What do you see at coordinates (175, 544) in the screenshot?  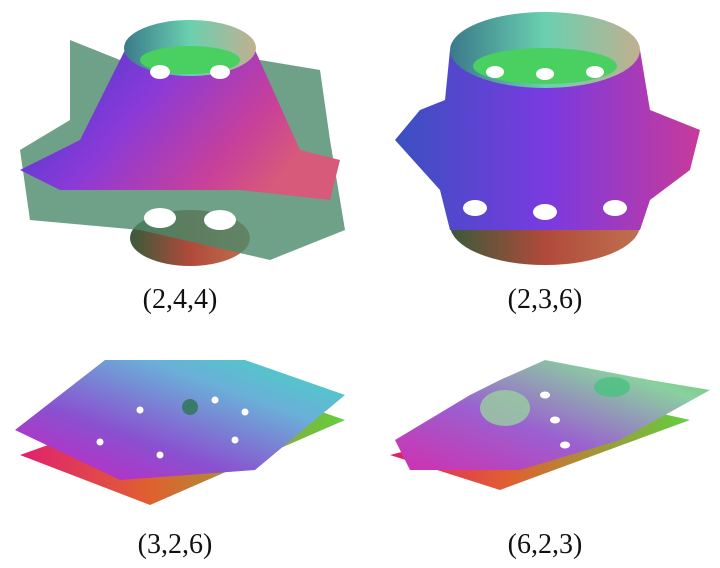 I see `caption: (3,2,6)` at bounding box center [175, 544].